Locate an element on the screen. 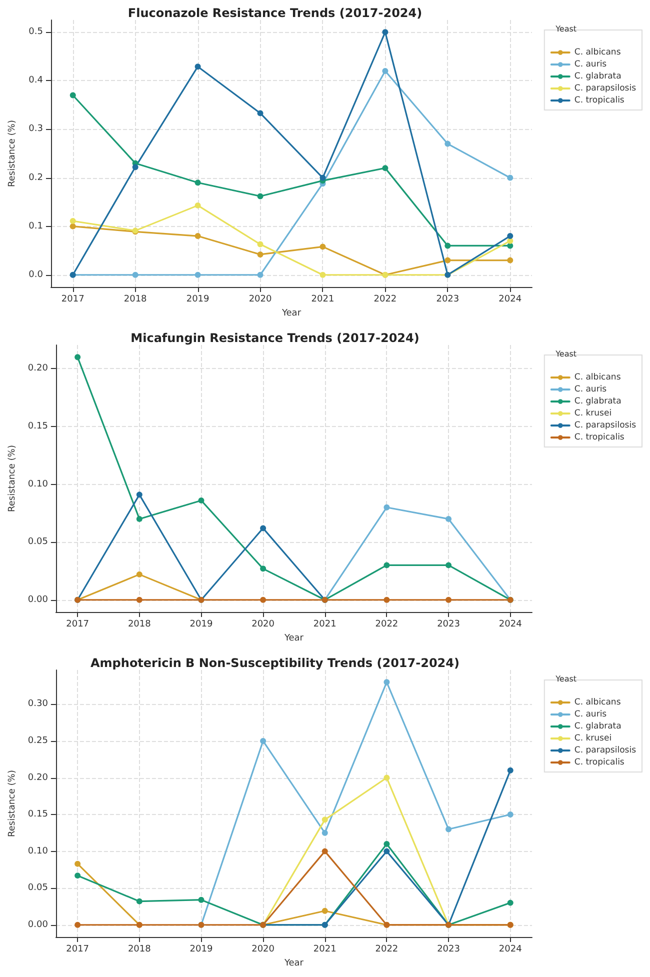 Image resolution: width=650 pixels, height=977 pixels. y-tick-label: 0.5 is located at coordinates (35, 32).